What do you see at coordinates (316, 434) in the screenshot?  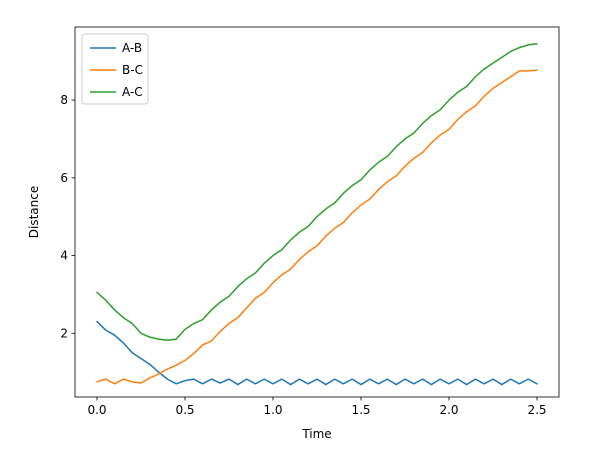 I see `x-axis-label: Time` at bounding box center [316, 434].